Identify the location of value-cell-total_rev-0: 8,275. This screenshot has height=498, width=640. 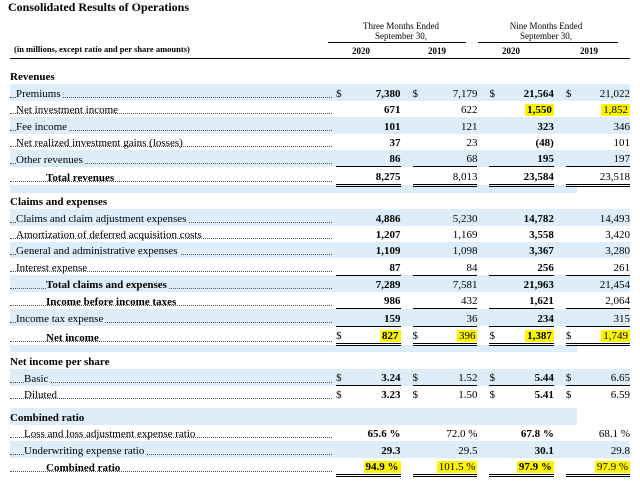
(374, 176).